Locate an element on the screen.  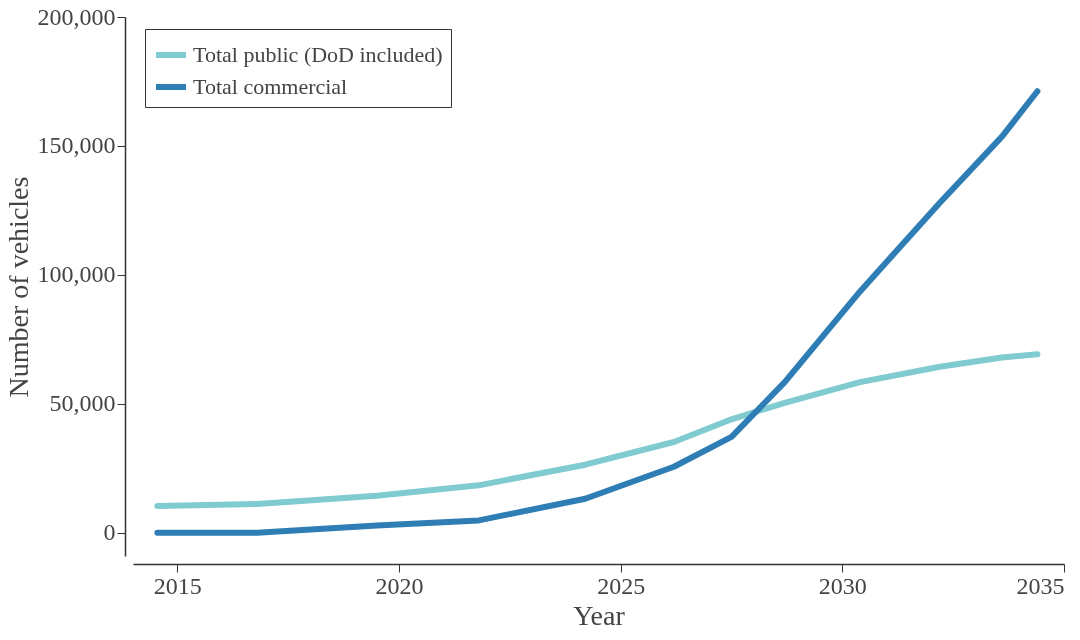
y-tick-label: 150,000 is located at coordinates (76, 145).